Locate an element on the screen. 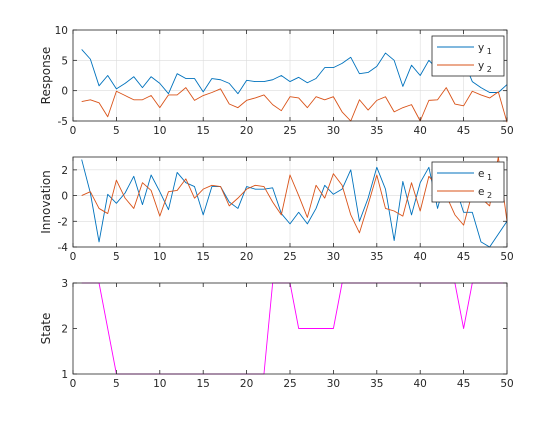 This screenshot has height=425, width=560. y-axis-label: Innovation is located at coordinates (46, 202).